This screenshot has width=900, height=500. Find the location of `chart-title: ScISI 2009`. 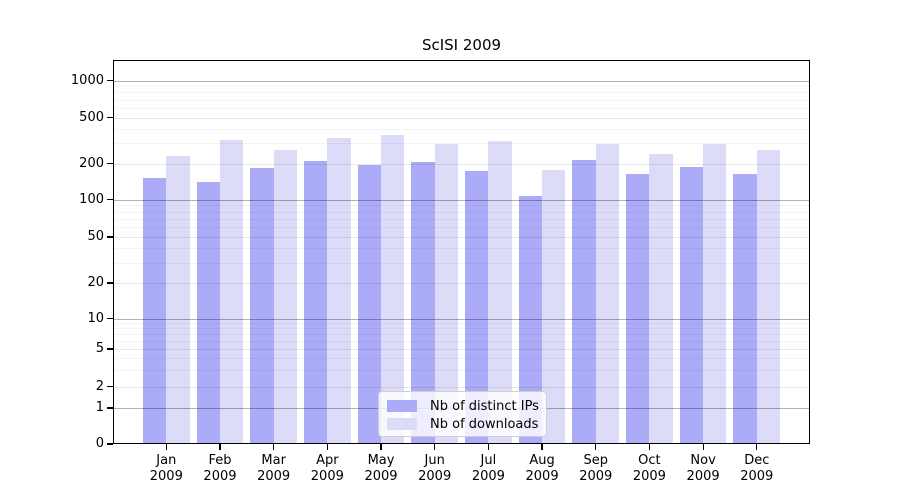

chart-title: ScISI 2009 is located at coordinates (461, 45).